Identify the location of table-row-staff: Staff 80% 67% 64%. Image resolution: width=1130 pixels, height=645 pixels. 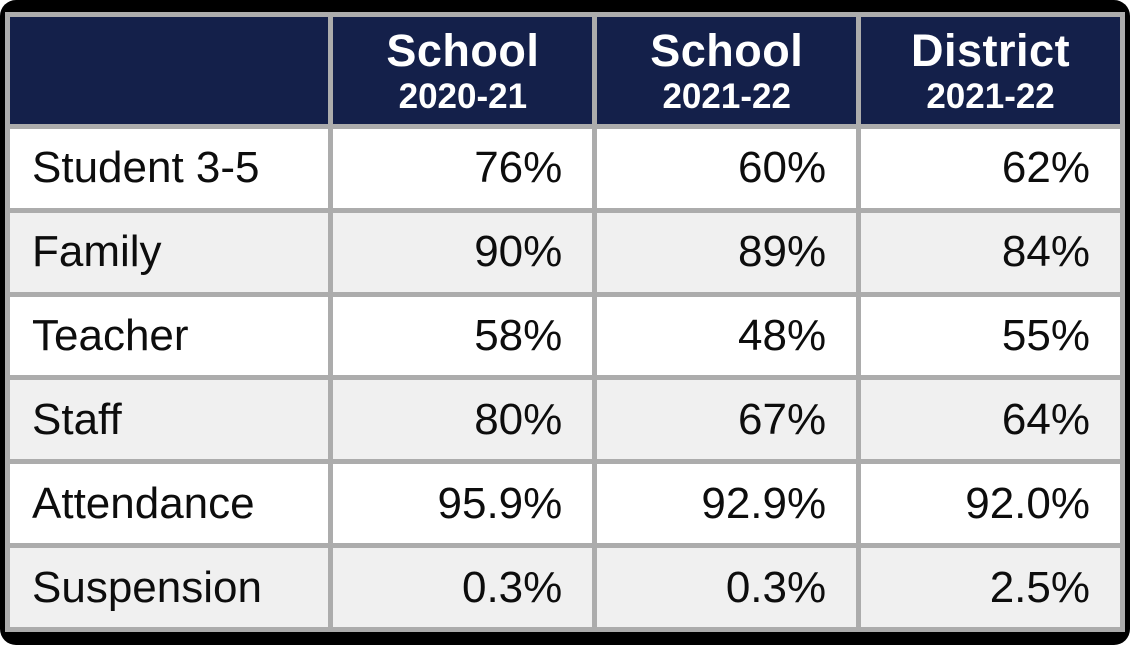
(564, 420).